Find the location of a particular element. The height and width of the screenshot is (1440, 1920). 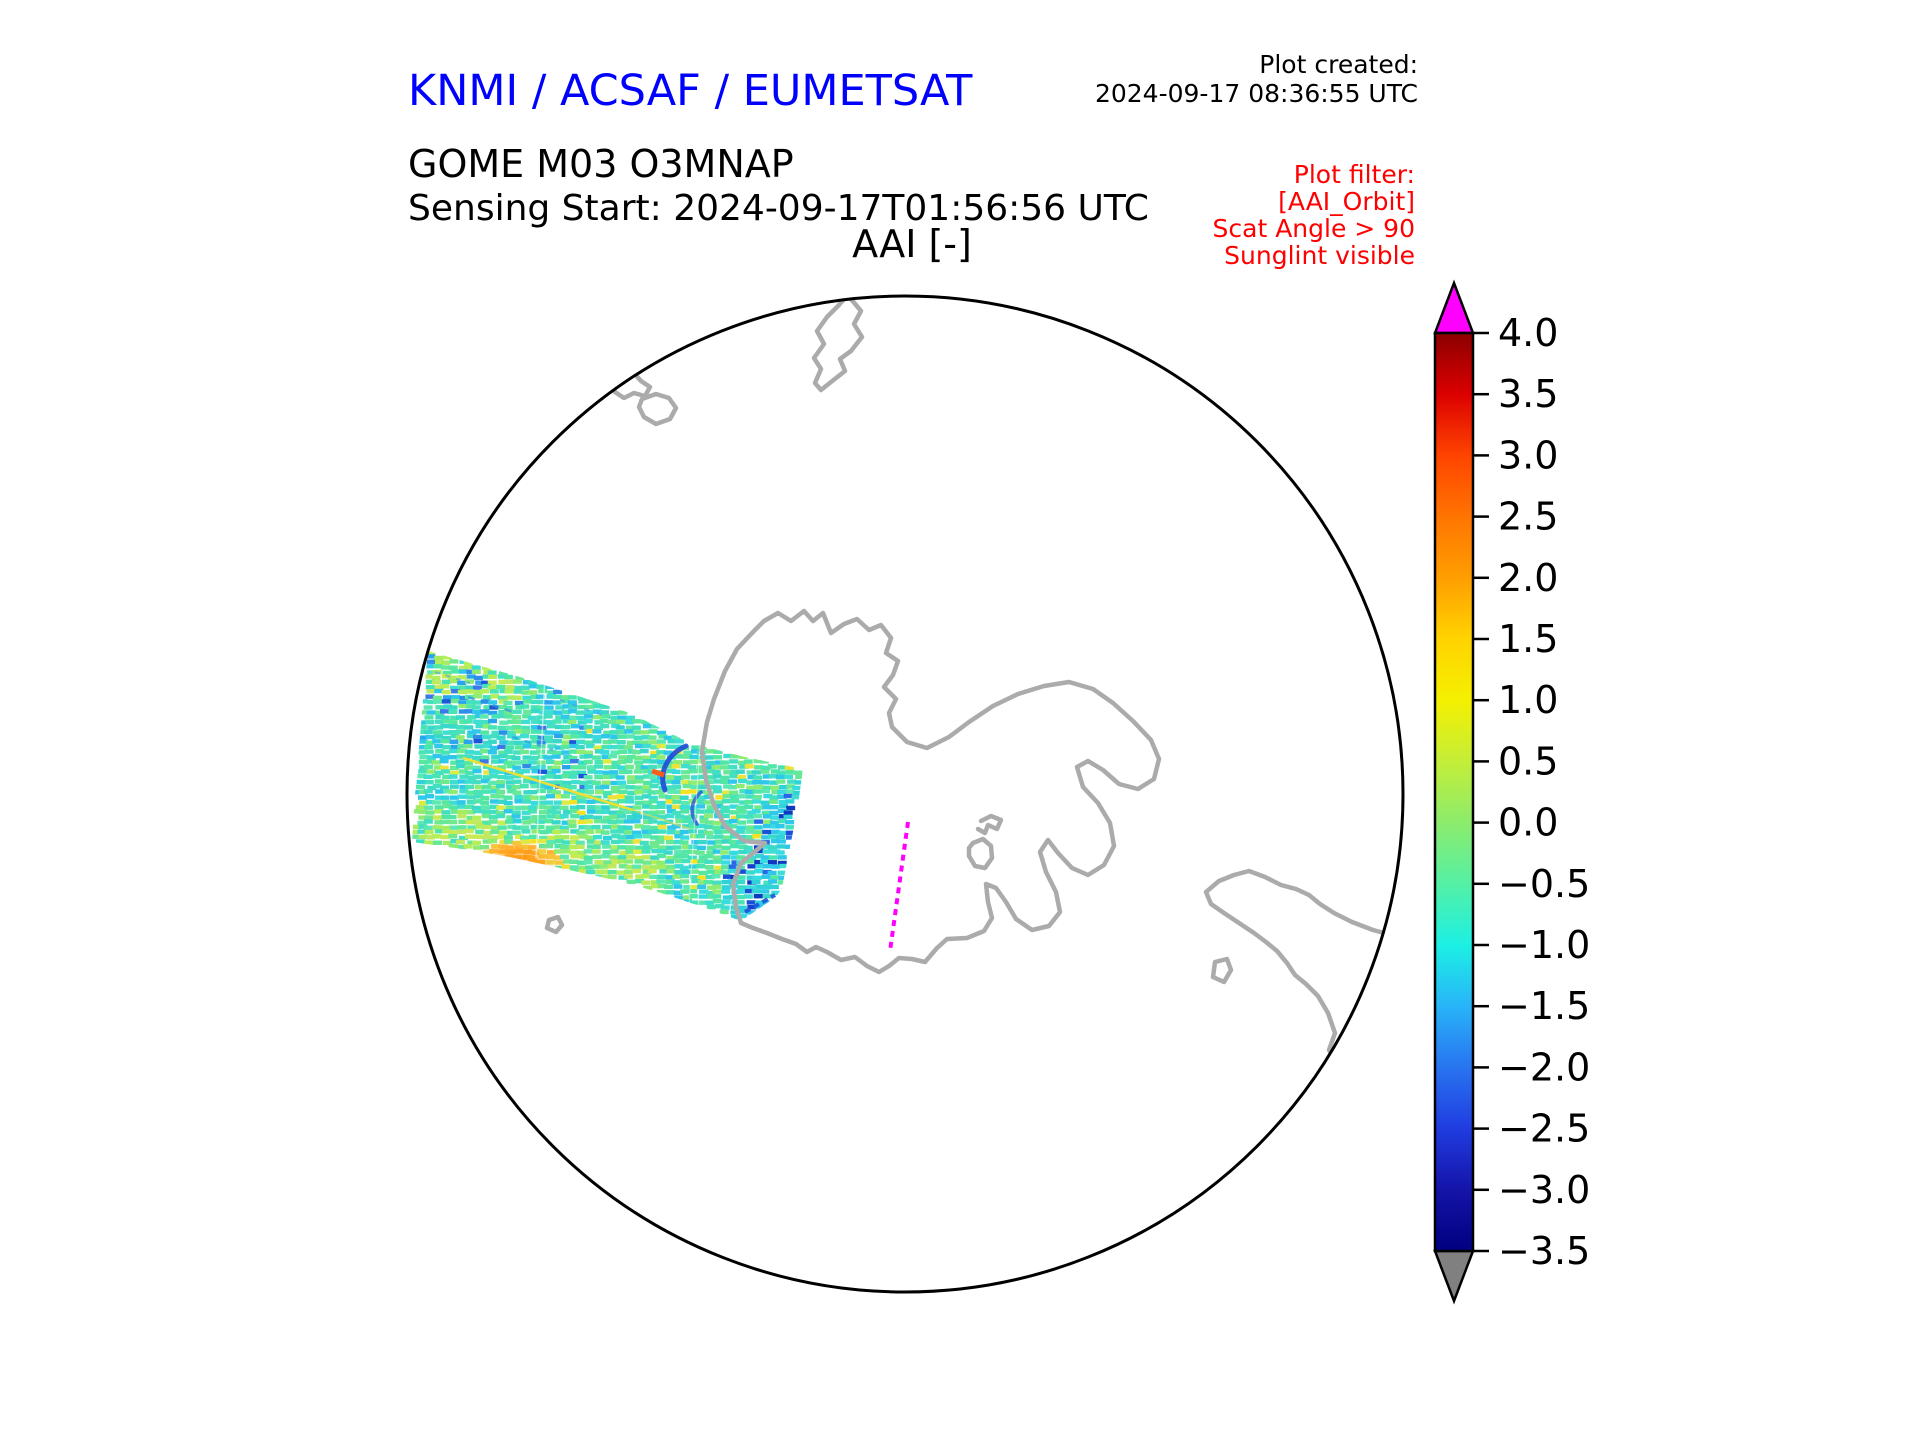

filter-line: Scat Angle > 90 is located at coordinates (1313, 228).